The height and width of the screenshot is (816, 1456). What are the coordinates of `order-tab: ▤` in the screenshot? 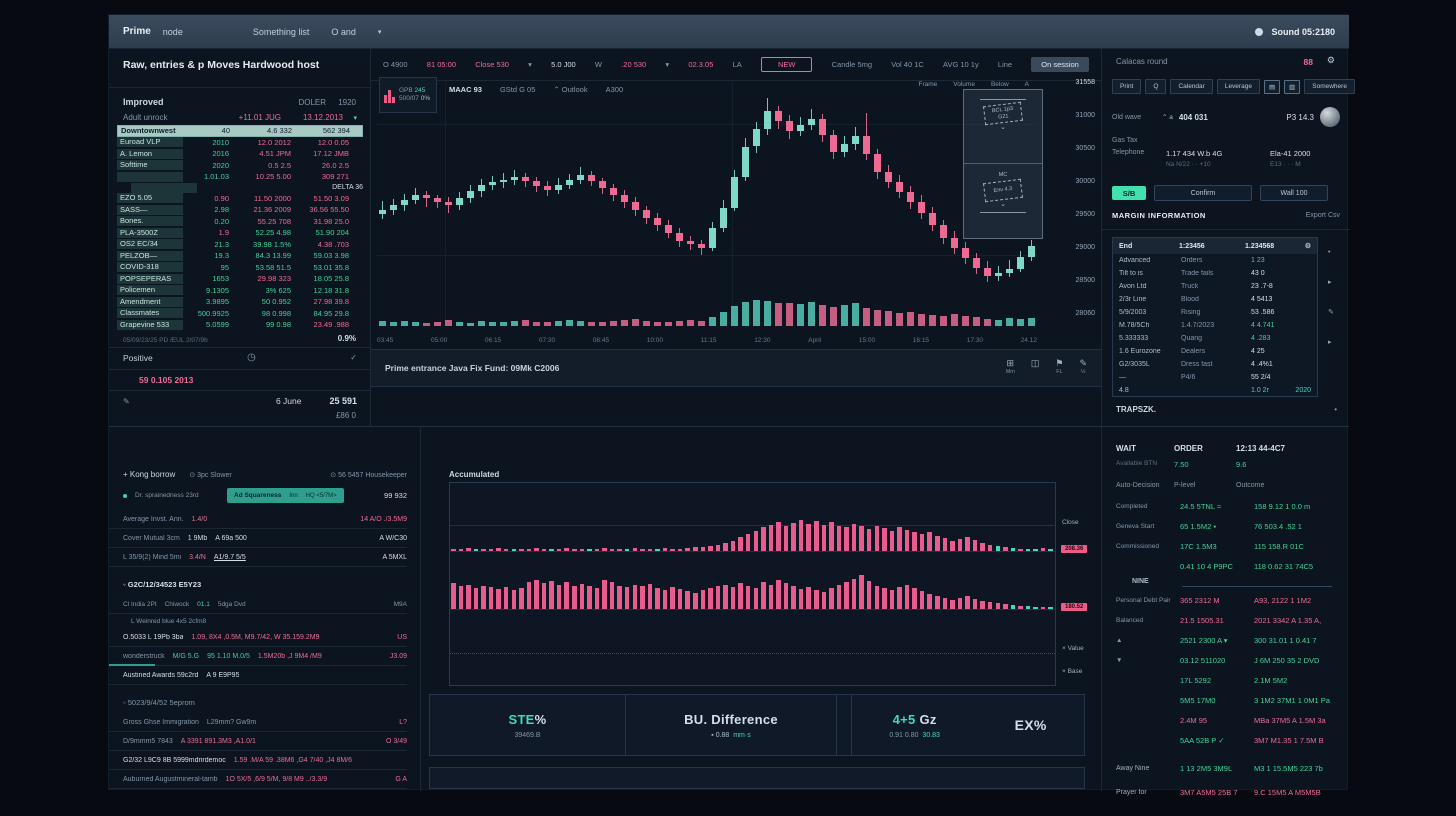 It's located at (1272, 86).